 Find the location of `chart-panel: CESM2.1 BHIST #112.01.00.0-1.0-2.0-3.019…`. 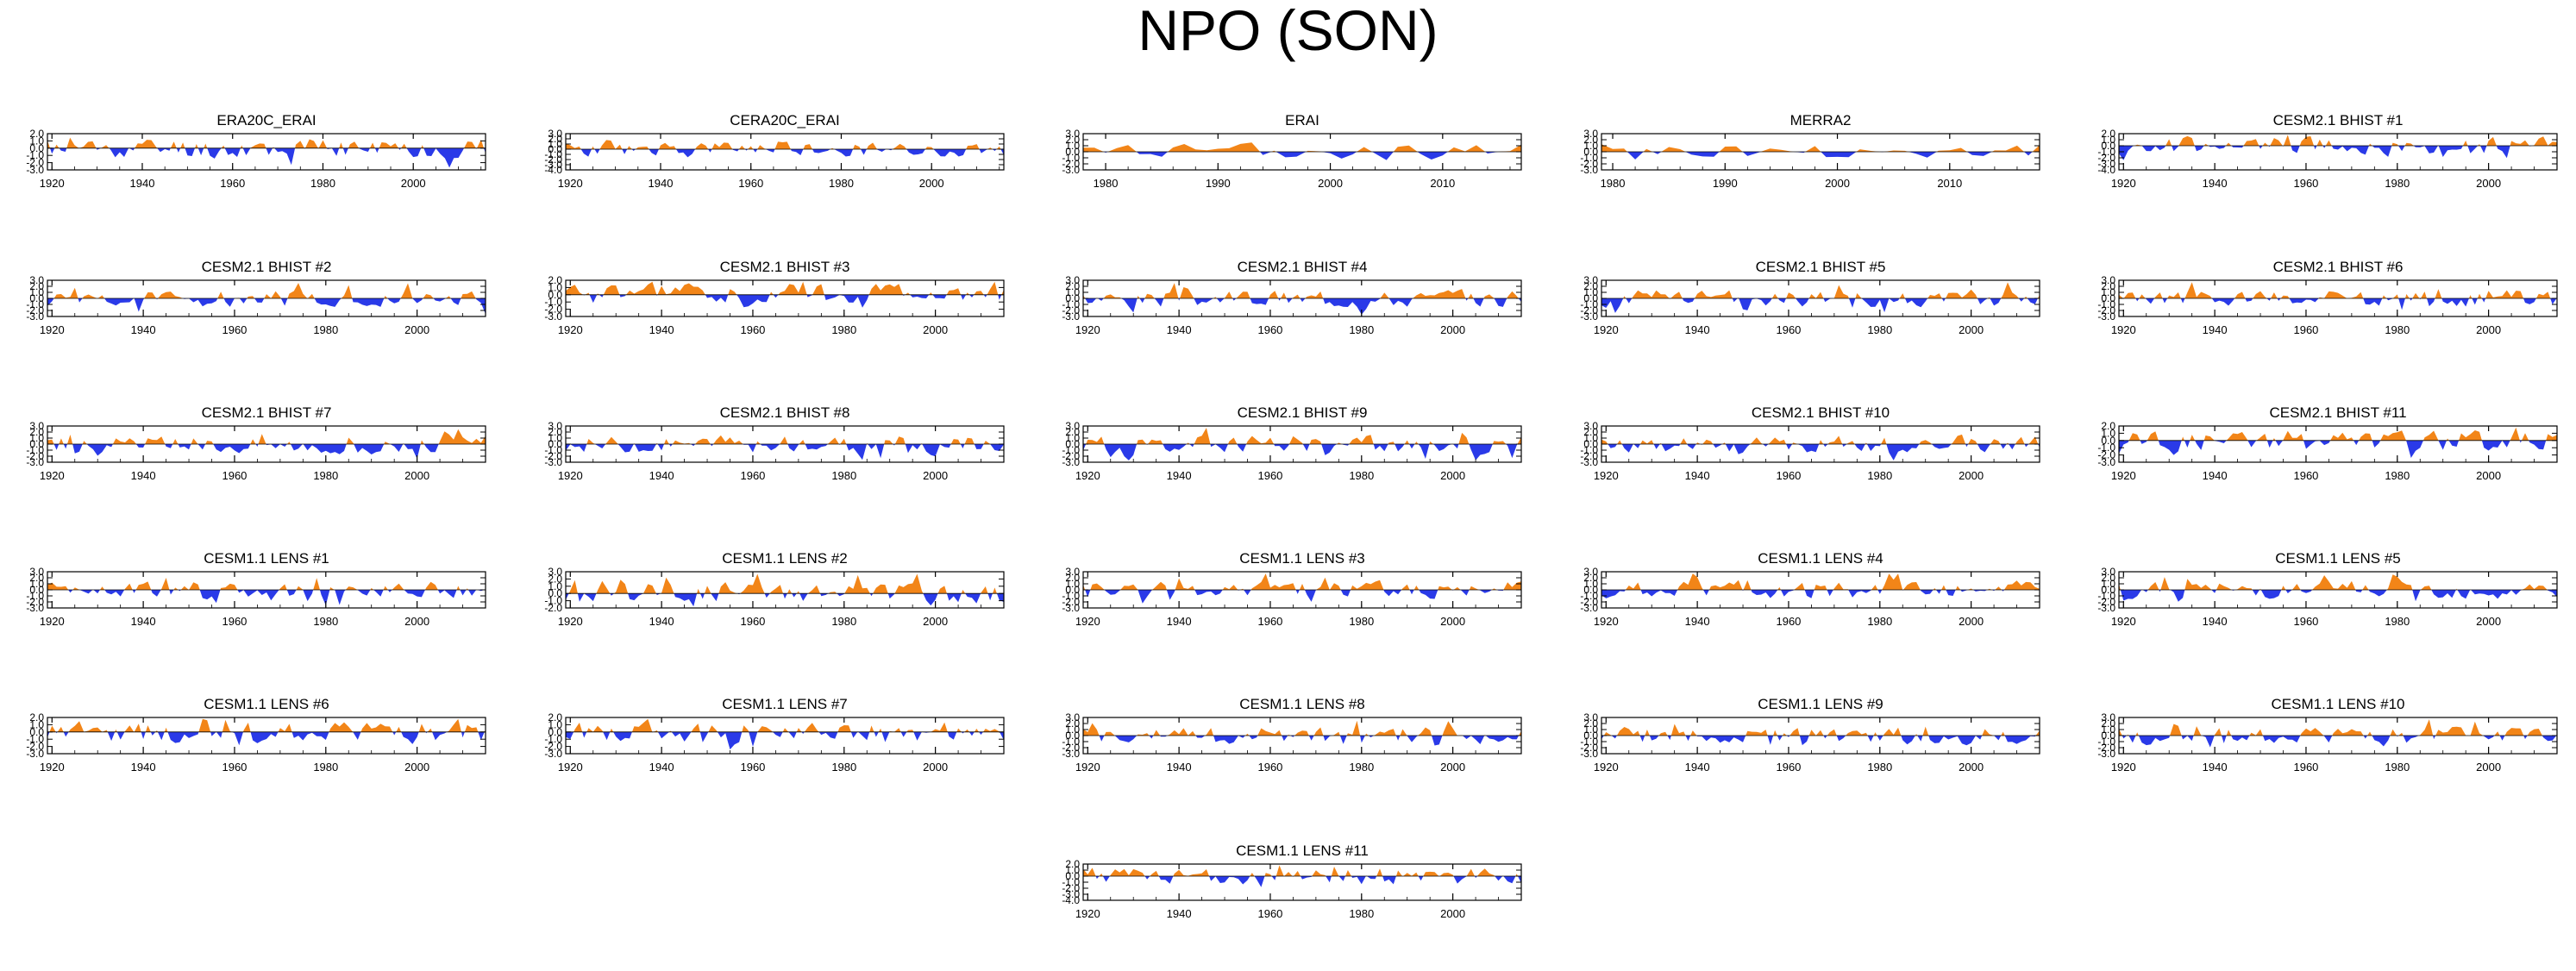

chart-panel: CESM2.1 BHIST #112.01.00.0-1.0-2.0-3.019… is located at coordinates (2327, 443).